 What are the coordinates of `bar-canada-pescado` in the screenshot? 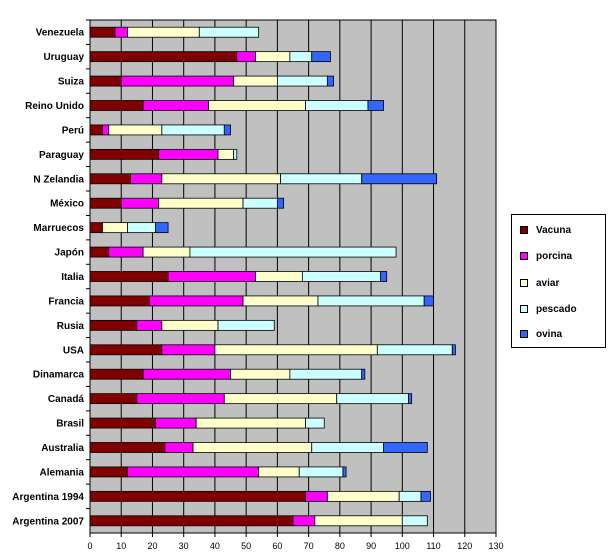 It's located at (372, 399).